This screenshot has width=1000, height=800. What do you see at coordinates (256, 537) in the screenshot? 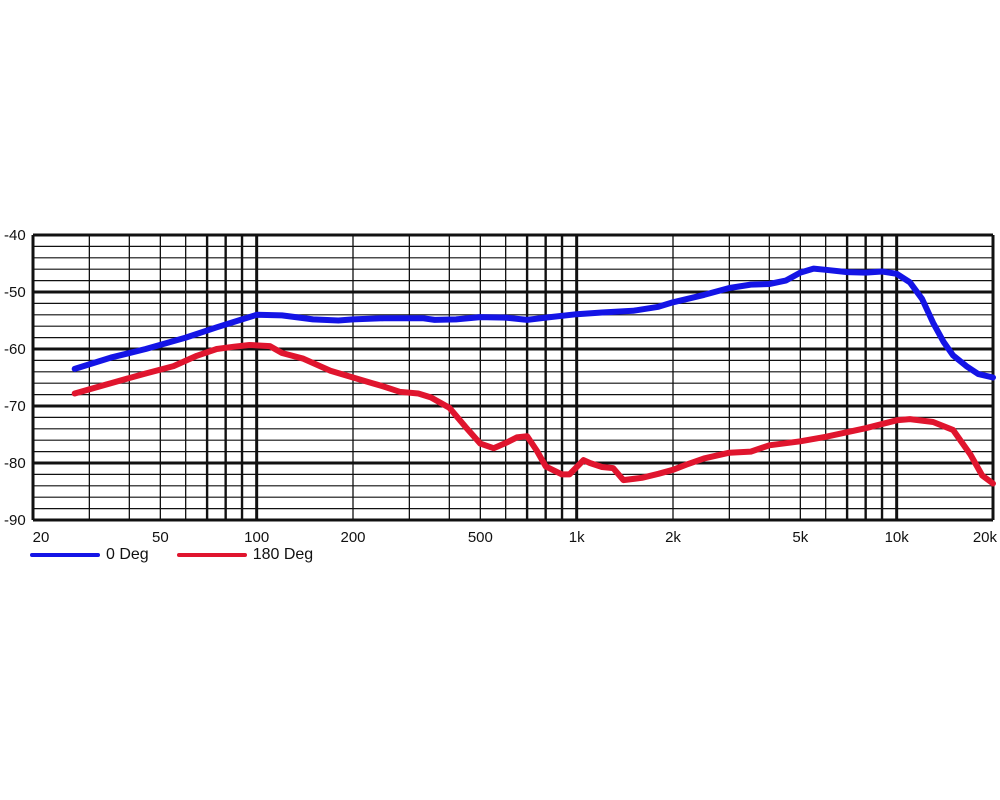
I see `x-tick-label: 100` at bounding box center [256, 537].